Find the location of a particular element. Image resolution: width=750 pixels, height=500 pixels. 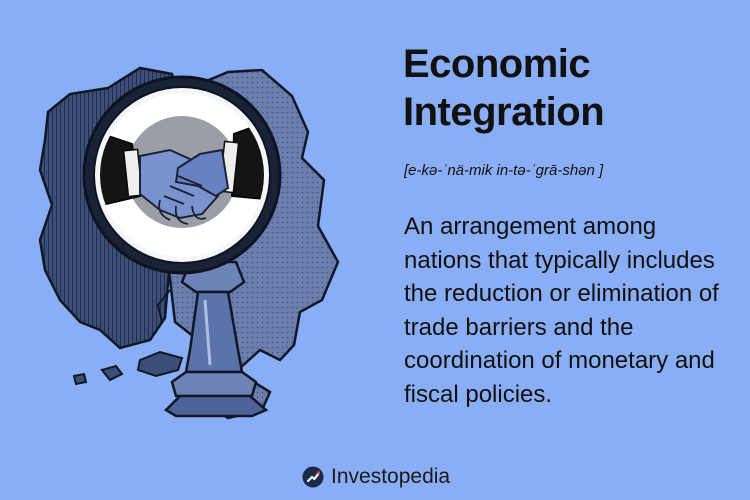

magnifier-handle is located at coordinates (216, 339).